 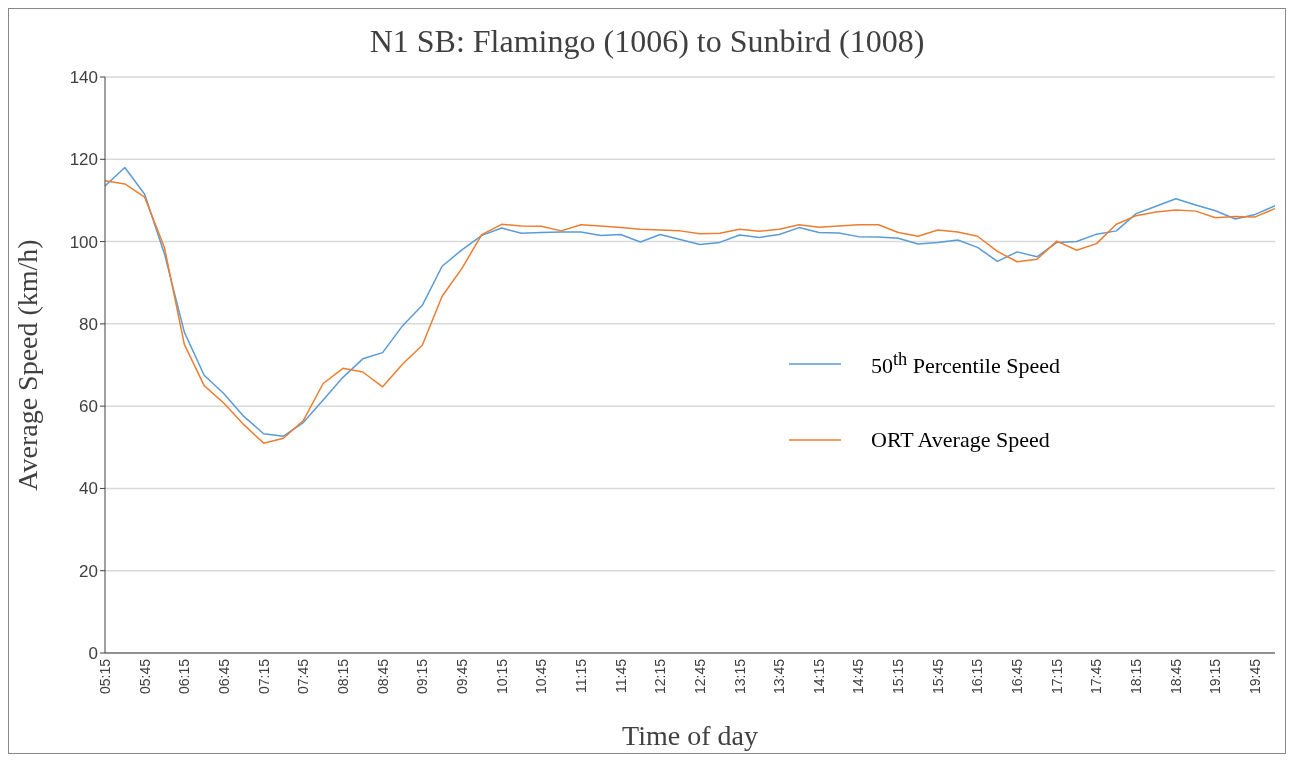 I want to click on y-tick-label: 80, so click(x=88, y=324).